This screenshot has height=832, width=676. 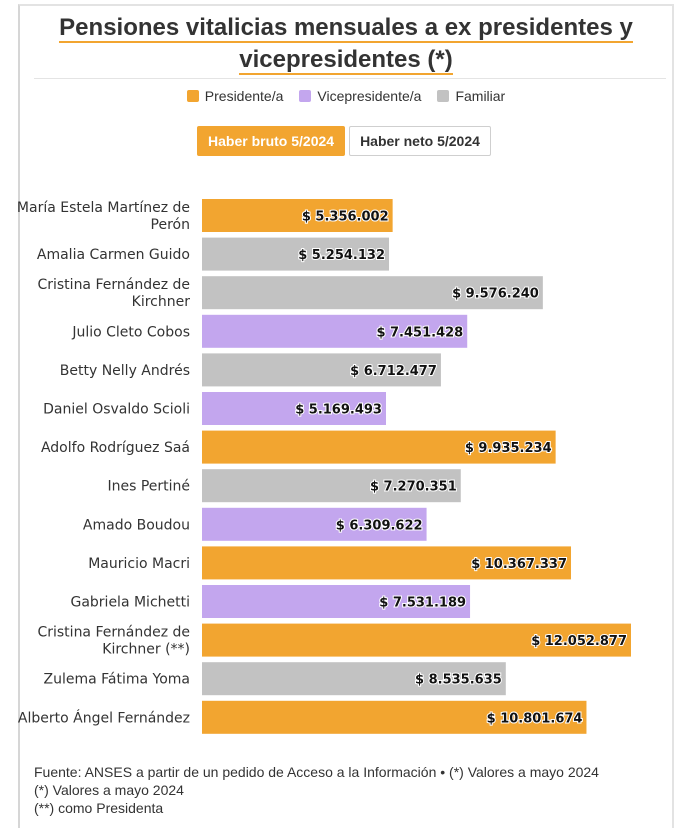 I want to click on category-label-10: Gabriela Michetti, so click(x=130, y=603).